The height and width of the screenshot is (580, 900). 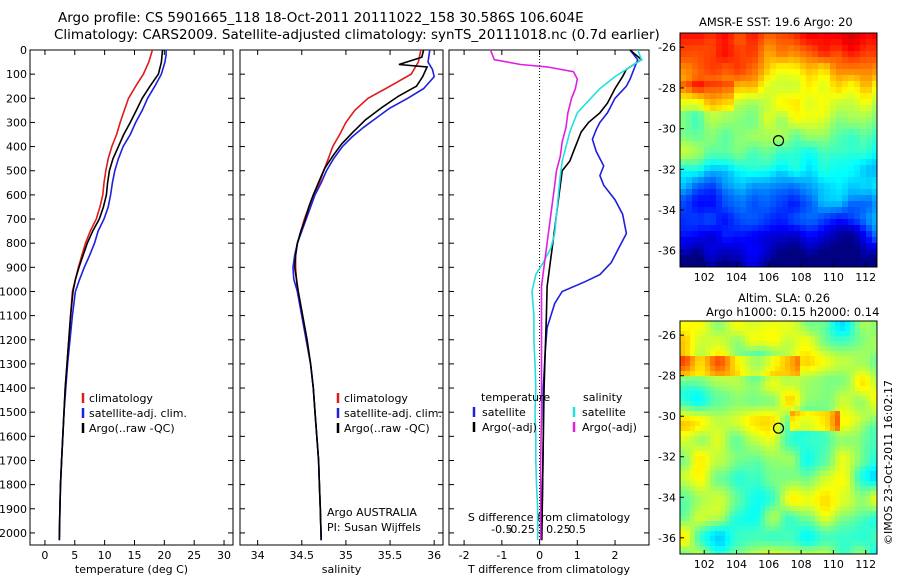 I want to click on x-tick-label: 1, so click(x=577, y=555).